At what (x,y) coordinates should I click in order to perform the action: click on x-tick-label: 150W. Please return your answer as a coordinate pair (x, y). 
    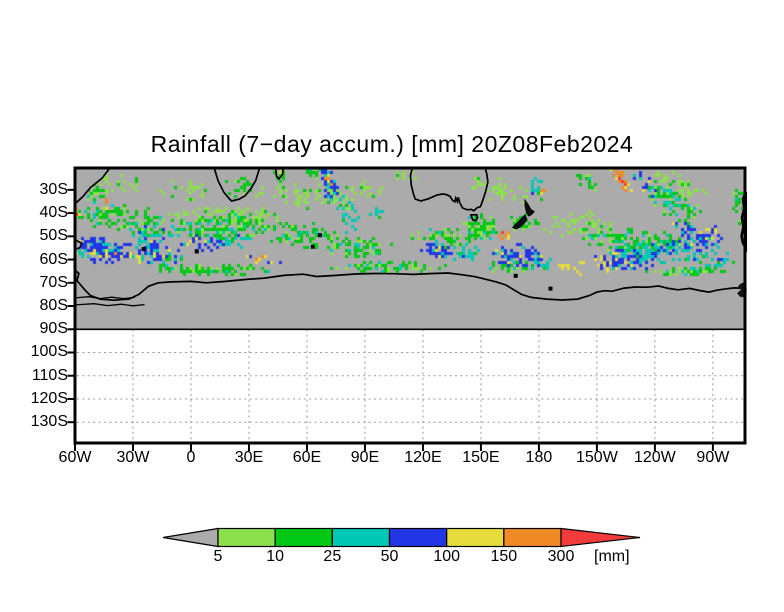
    Looking at the image, I should click on (597, 457).